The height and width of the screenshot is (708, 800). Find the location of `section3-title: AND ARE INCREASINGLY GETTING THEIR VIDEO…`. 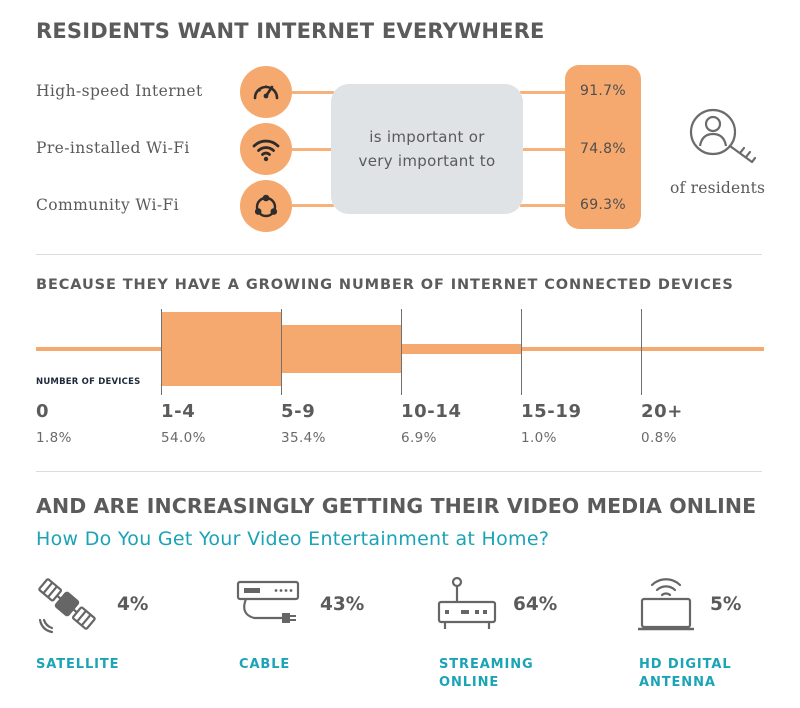

section3-title: AND ARE INCREASINGLY GETTING THEIR VIDEO… is located at coordinates (396, 506).